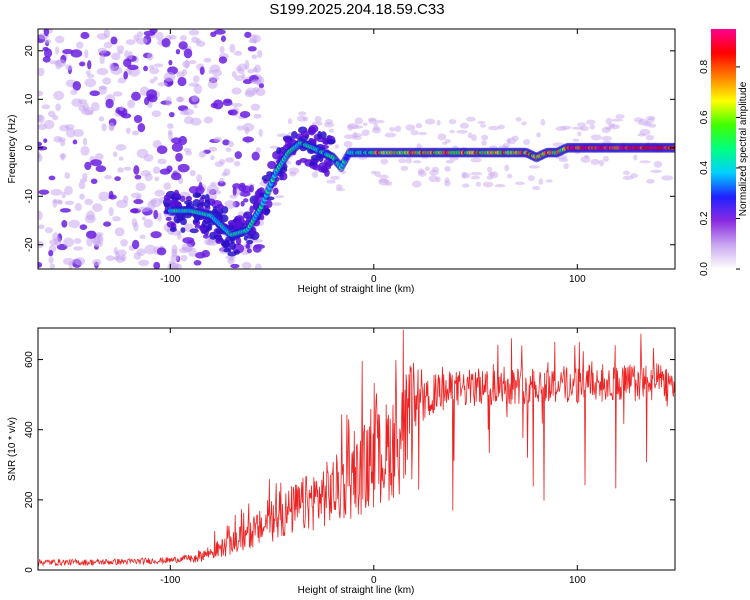 This screenshot has width=750, height=600. What do you see at coordinates (356, 590) in the screenshot?
I see `snr-x-axis-title: Height of straight line (km)` at bounding box center [356, 590].